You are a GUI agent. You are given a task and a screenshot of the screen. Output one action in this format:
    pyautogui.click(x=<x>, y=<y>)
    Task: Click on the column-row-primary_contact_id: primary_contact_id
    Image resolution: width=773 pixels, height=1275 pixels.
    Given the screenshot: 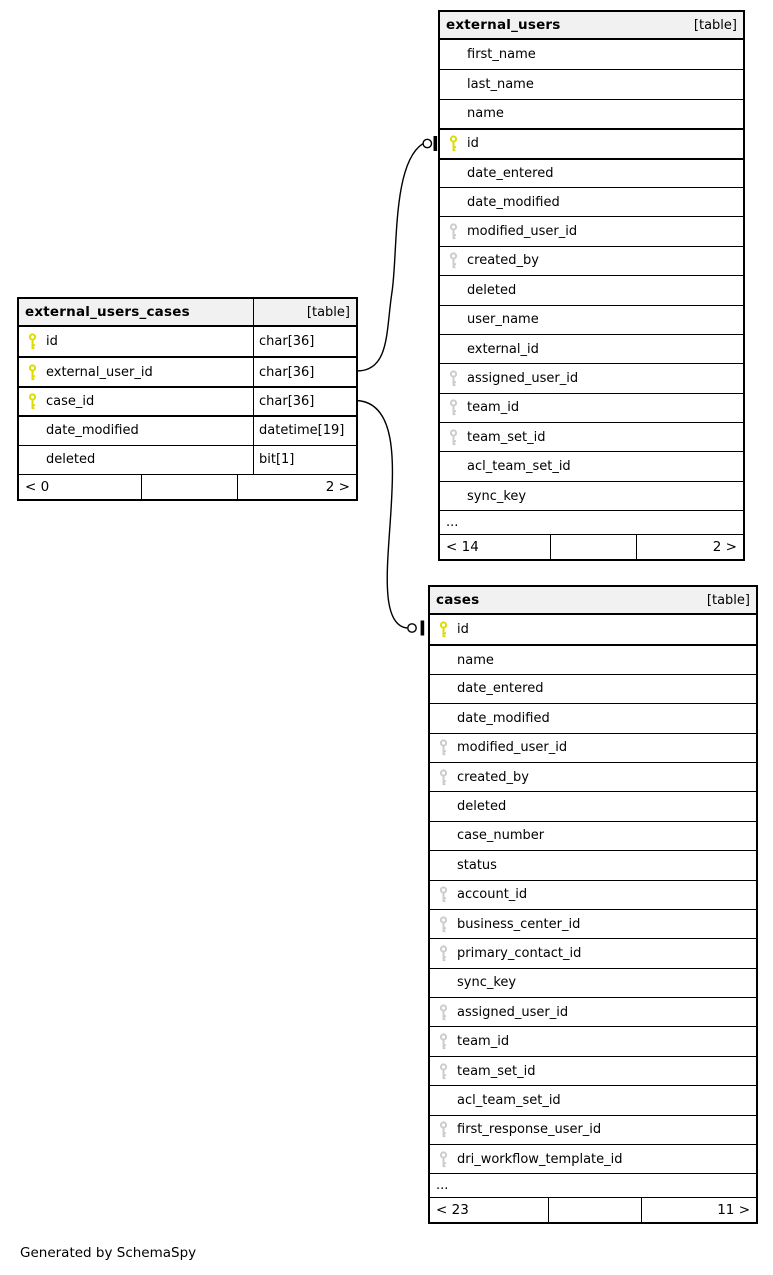 What is the action you would take?
    pyautogui.click(x=593, y=953)
    